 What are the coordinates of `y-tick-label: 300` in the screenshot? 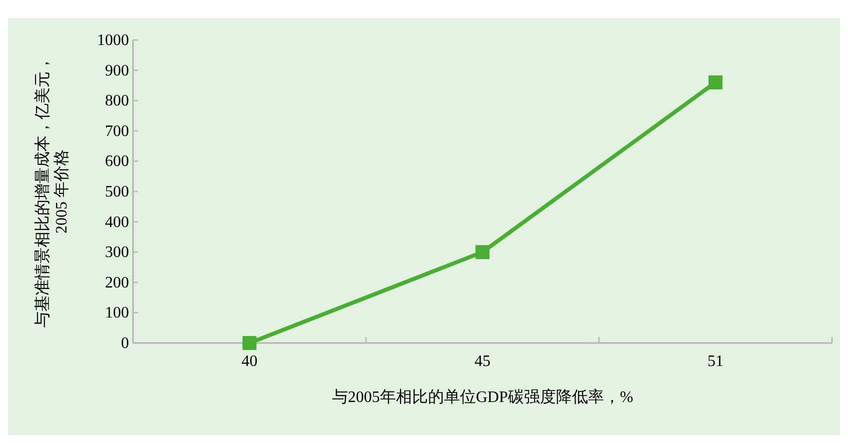 It's located at (117, 253).